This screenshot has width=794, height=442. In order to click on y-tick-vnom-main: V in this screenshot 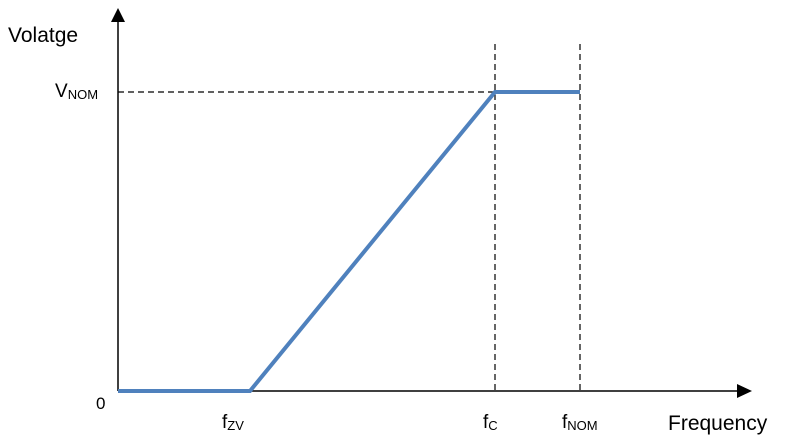, I will do `click(61, 91)`.